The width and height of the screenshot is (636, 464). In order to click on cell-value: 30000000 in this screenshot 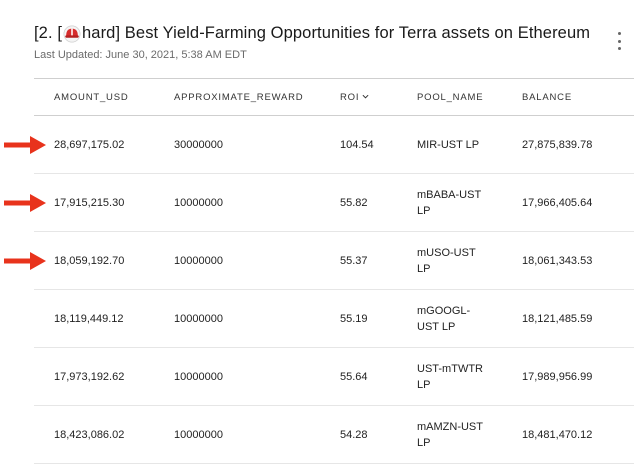, I will do `click(198, 144)`.